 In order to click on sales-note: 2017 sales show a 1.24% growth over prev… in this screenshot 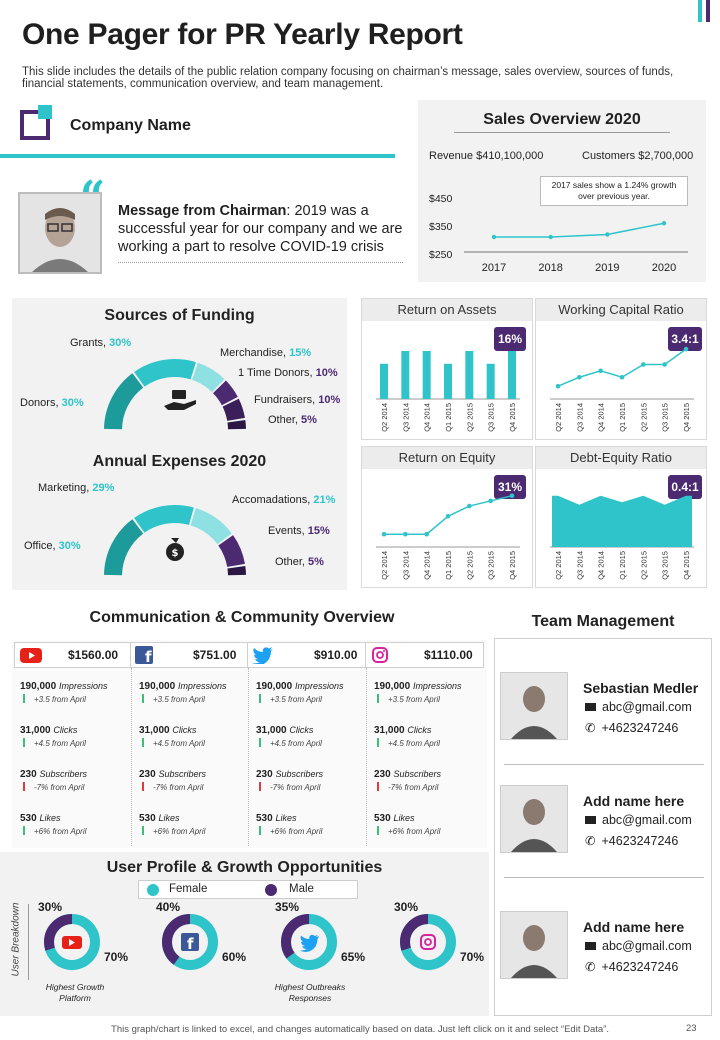, I will do `click(614, 191)`.